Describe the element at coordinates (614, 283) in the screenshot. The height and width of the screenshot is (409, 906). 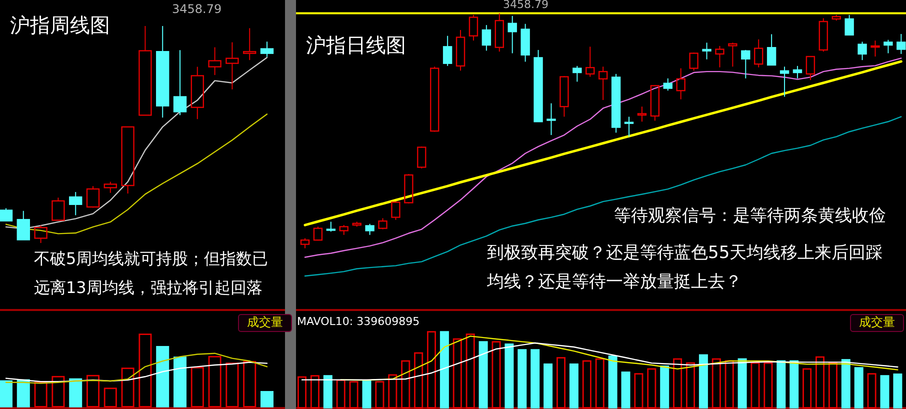
I see `annotation: 均线？还是等待一举放量挺上去？` at that location.